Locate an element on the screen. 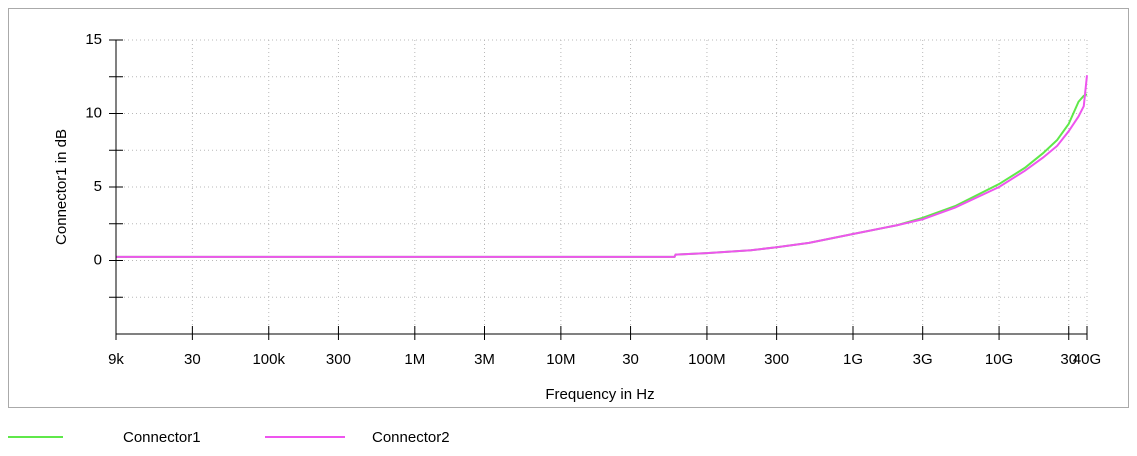 The image size is (1137, 456). x-tick-label: 3M is located at coordinates (484, 359).